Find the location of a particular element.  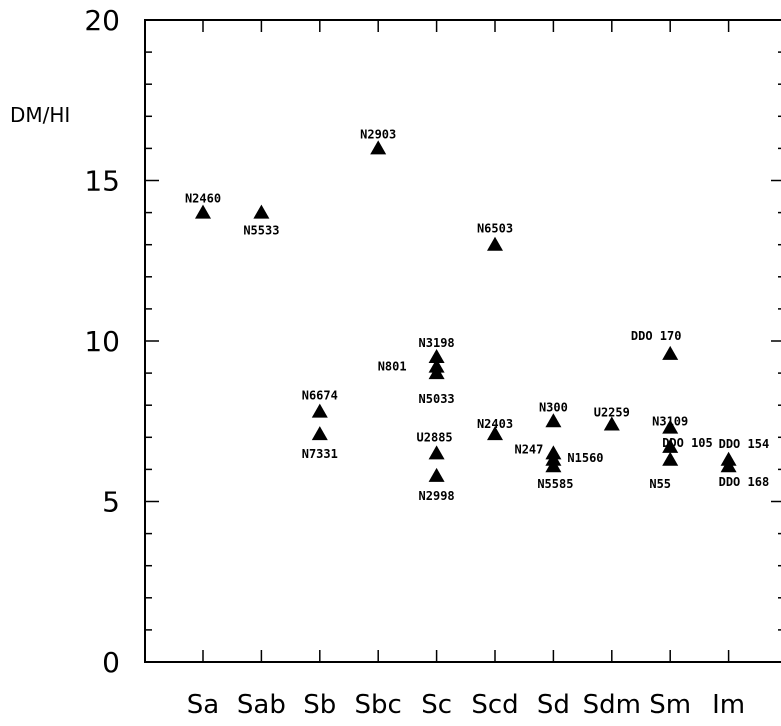

data-point-label: N801 is located at coordinates (392, 367).